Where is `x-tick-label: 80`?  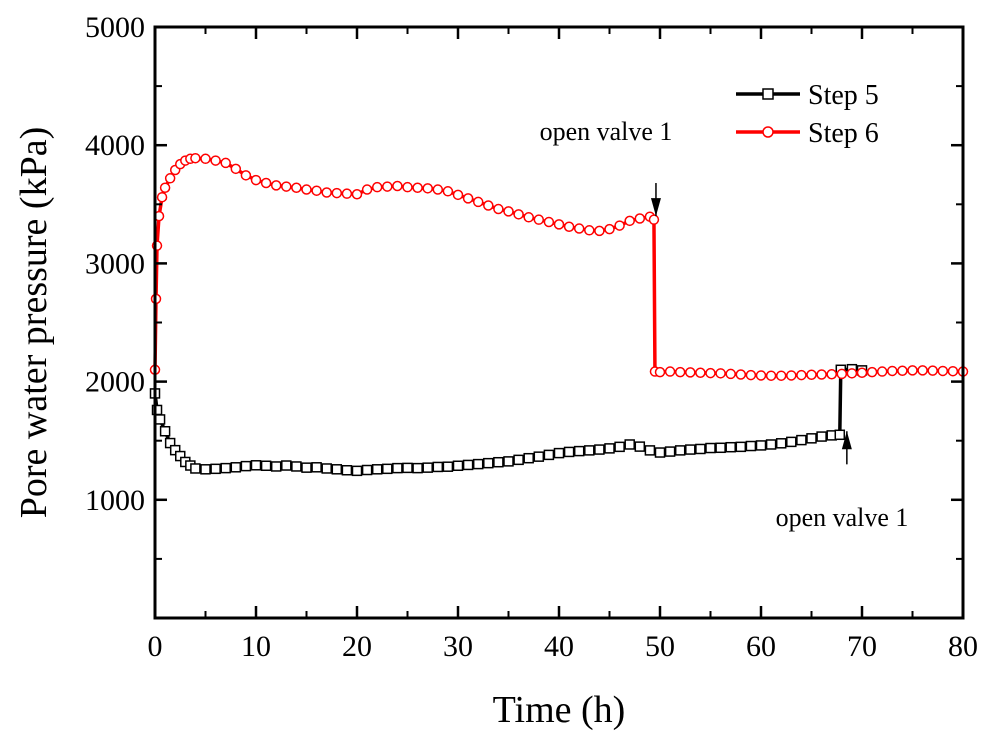
x-tick-label: 80 is located at coordinates (963, 646).